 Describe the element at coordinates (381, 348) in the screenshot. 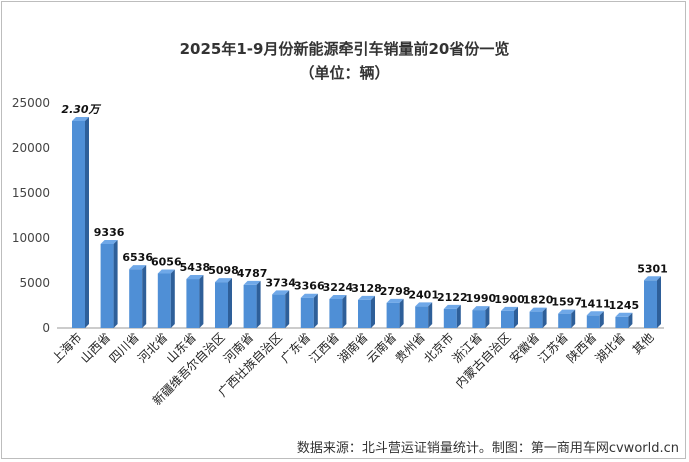

I see `x-tick-label: 云南省` at that location.